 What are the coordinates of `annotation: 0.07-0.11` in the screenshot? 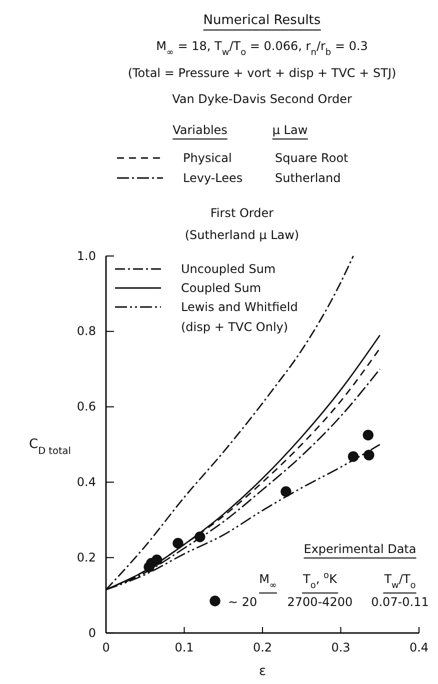 It's located at (400, 602).